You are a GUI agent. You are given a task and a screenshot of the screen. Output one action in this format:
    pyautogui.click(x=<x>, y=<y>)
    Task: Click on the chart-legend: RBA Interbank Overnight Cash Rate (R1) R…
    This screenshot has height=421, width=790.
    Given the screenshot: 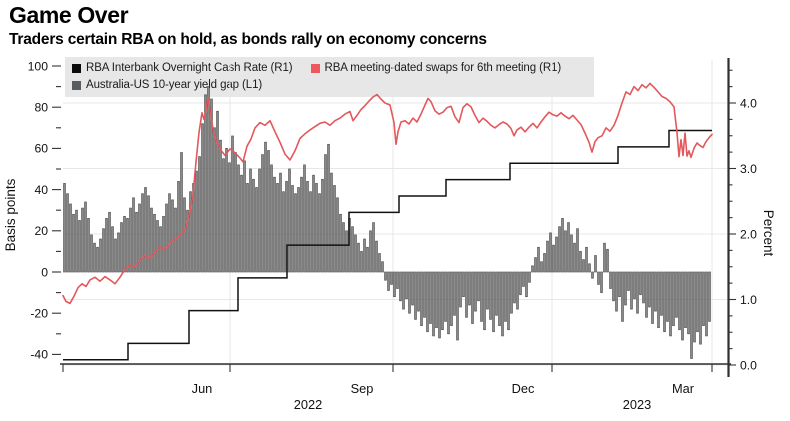 What is the action you would take?
    pyautogui.click(x=329, y=77)
    